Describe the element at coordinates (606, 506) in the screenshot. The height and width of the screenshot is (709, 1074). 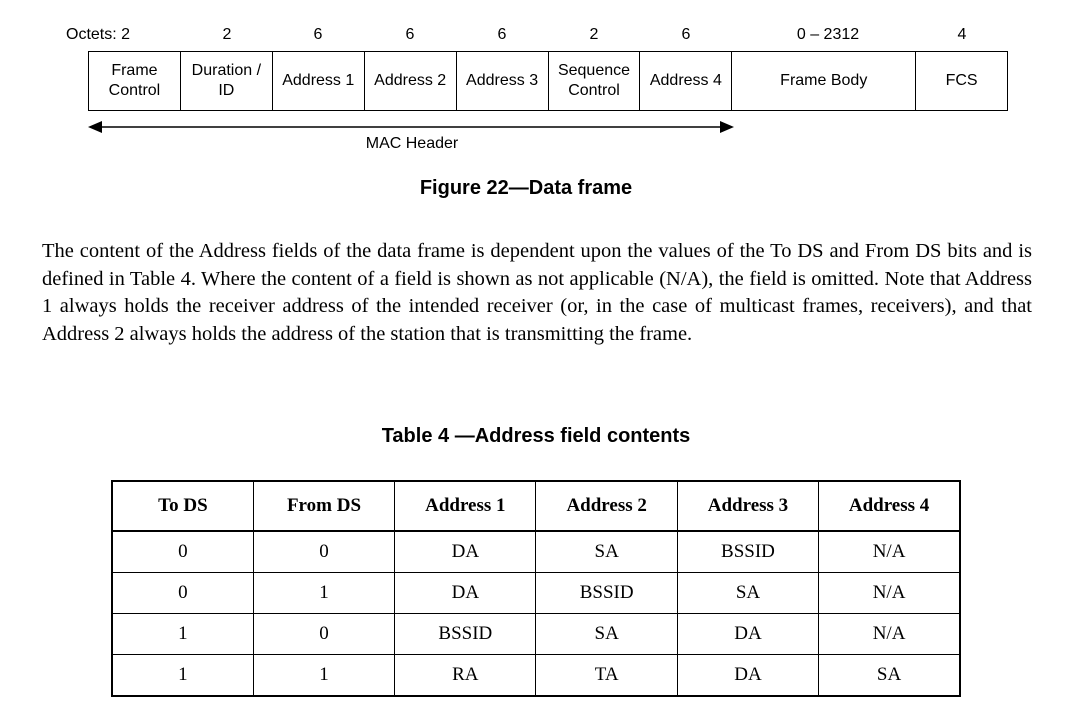
I see `header-address-2: Address 2` at that location.